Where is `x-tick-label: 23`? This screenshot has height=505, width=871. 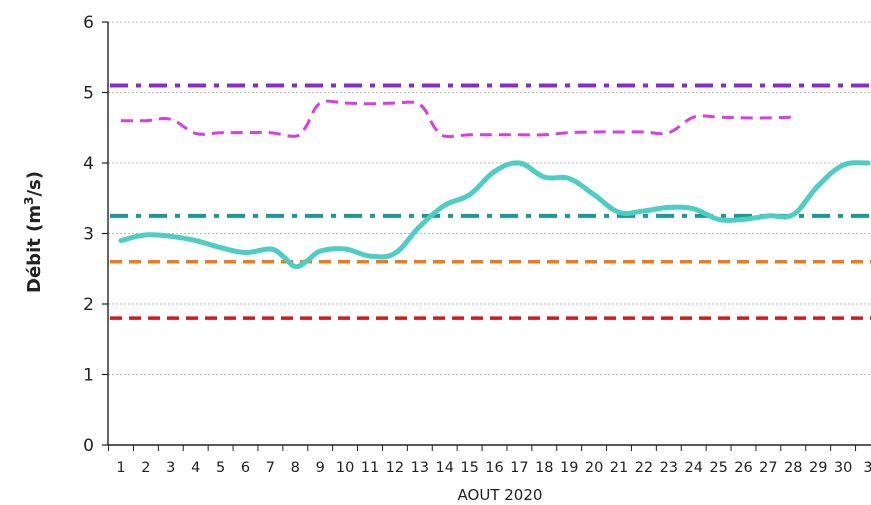
x-tick-label: 23 is located at coordinates (669, 468).